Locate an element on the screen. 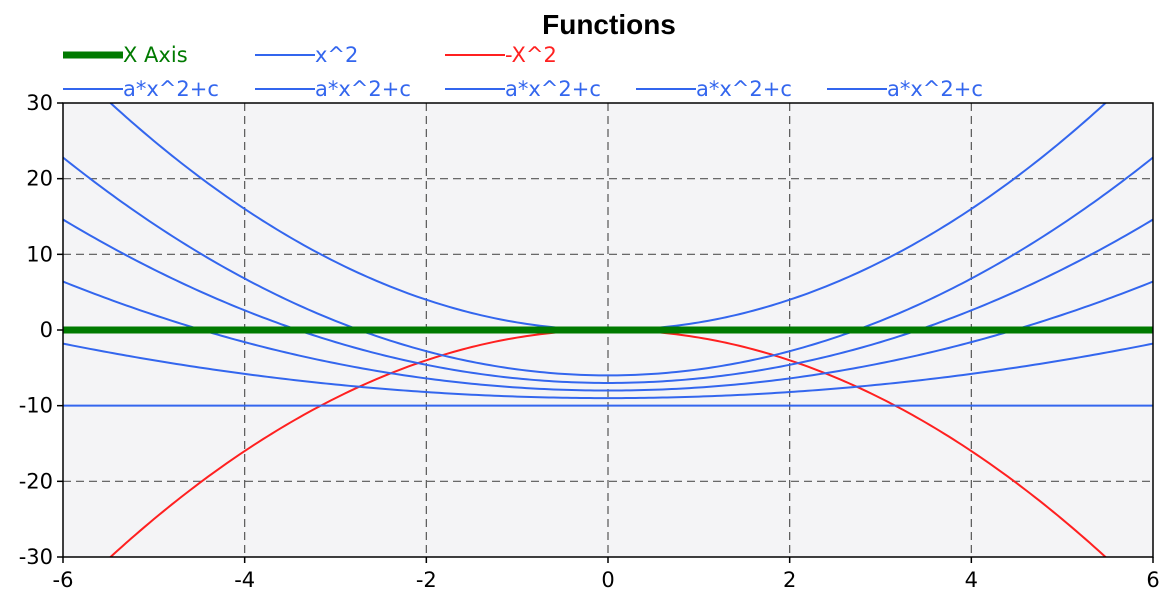 The image size is (1164, 599). y-tick-label-5: 20 is located at coordinates (39, 179).